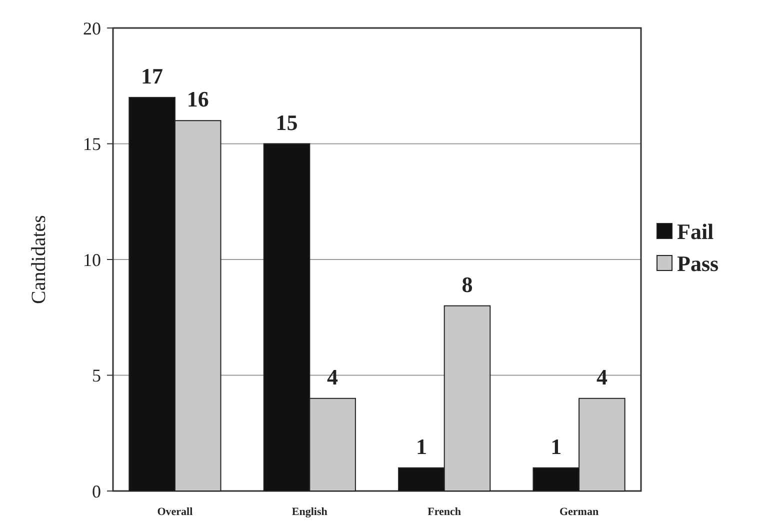 The height and width of the screenshot is (524, 775). Describe the element at coordinates (152, 75) in the screenshot. I see `data-label: 17` at that location.